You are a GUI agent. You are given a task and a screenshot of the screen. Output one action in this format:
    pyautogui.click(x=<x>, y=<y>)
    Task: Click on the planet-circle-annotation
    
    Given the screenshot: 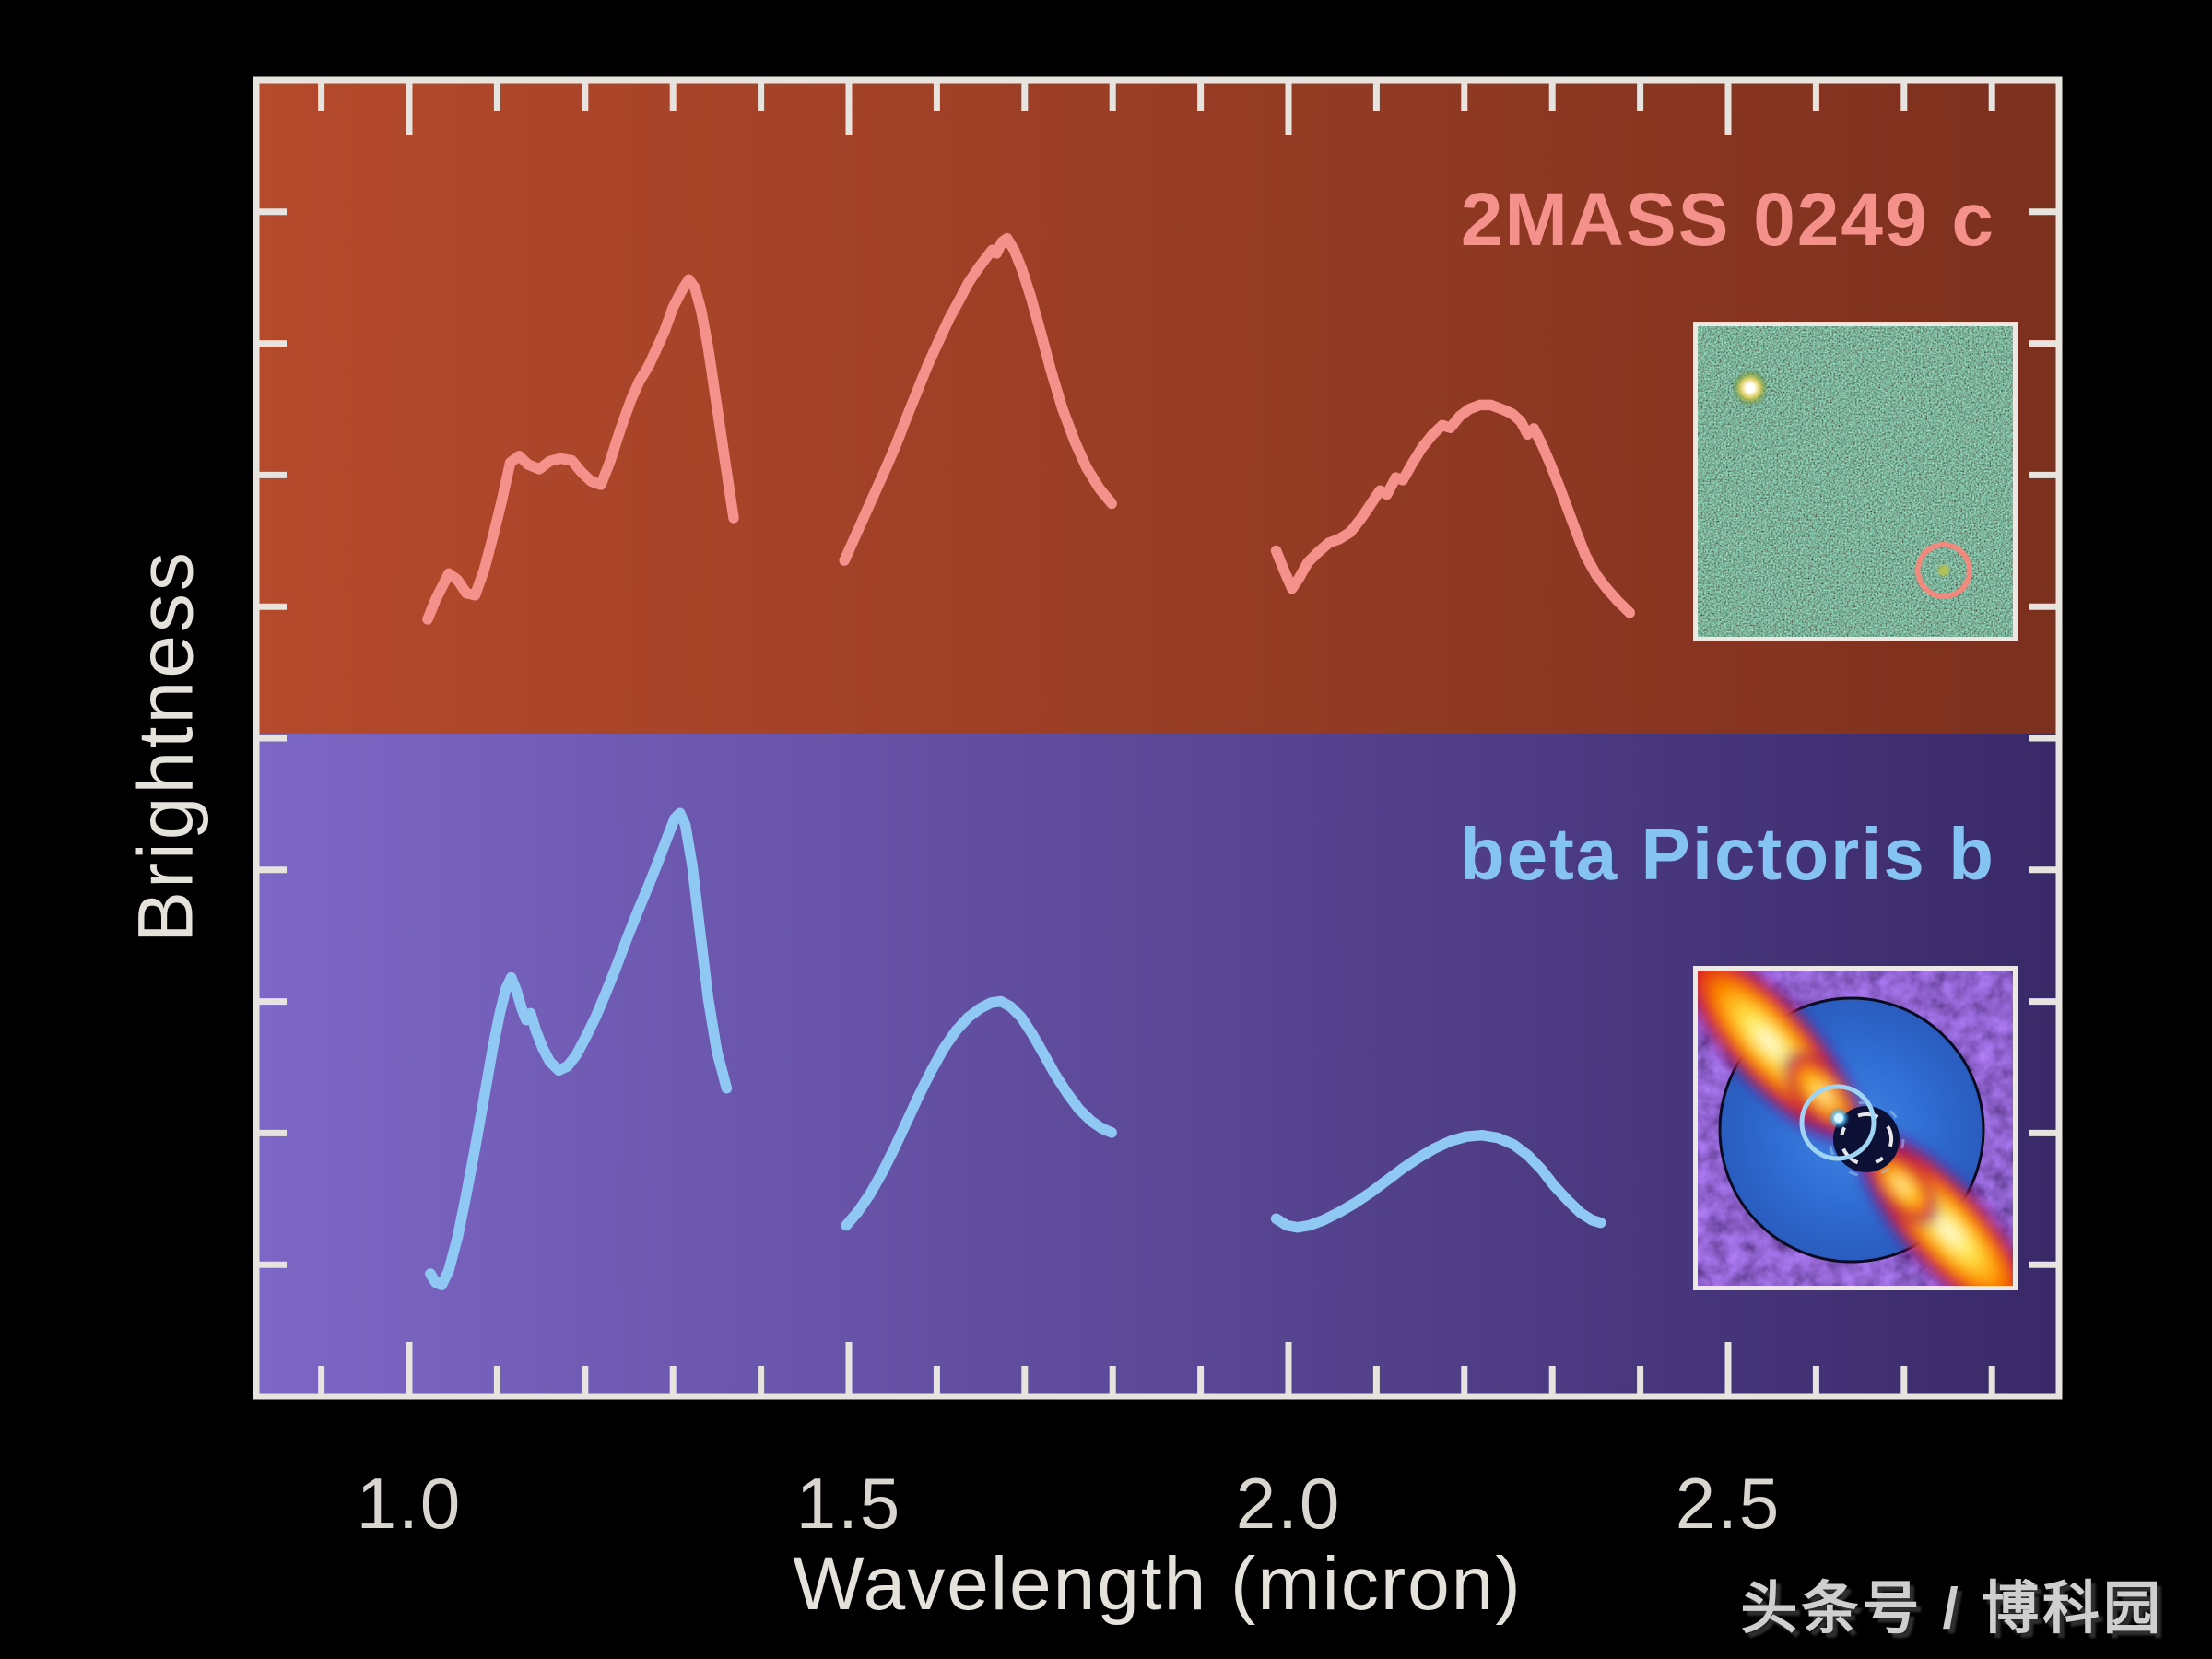 What is the action you would take?
    pyautogui.click(x=1838, y=1122)
    